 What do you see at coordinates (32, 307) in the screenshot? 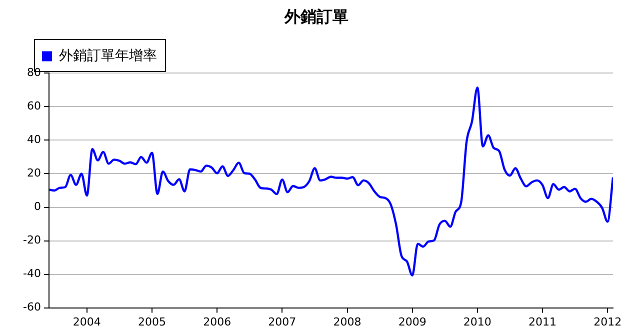
I see `y-tick-label: -60` at bounding box center [32, 307].